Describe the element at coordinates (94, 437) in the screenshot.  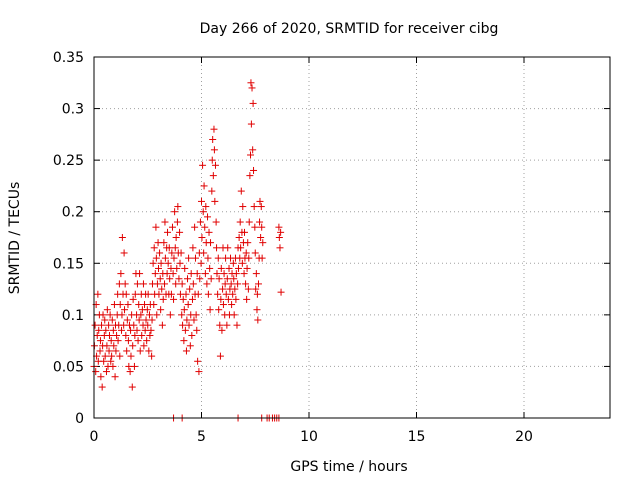
I see `x-tick-label: 0` at that location.